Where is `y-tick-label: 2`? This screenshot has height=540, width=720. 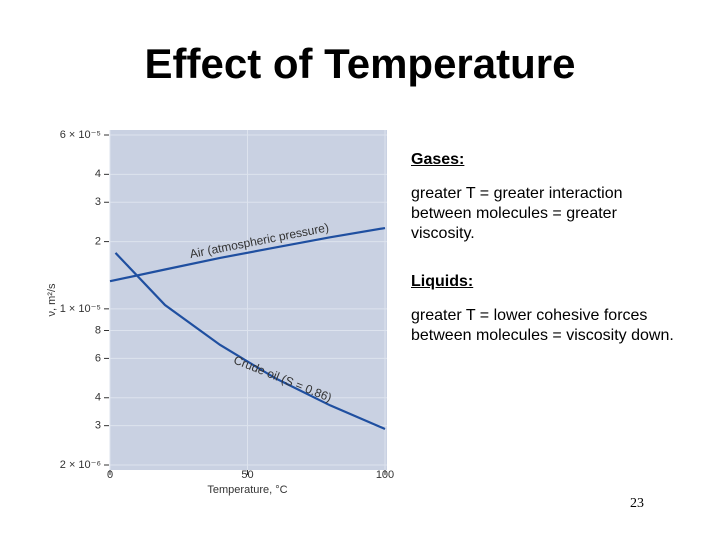 y-tick-label: 2 is located at coordinates (98, 241).